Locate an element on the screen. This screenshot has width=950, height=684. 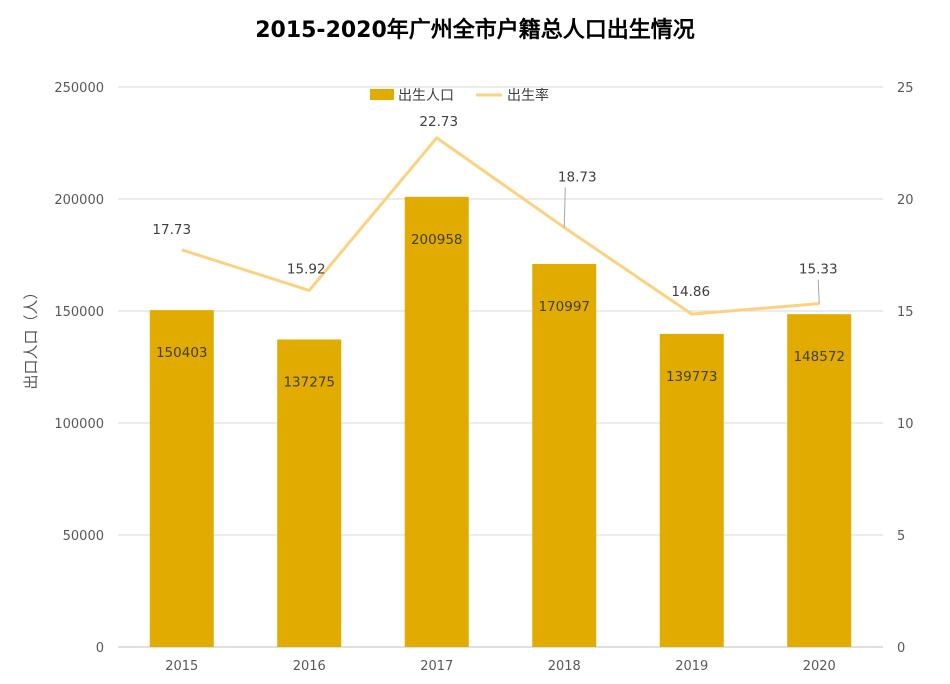
x-tick-label: 2020 is located at coordinates (819, 666).